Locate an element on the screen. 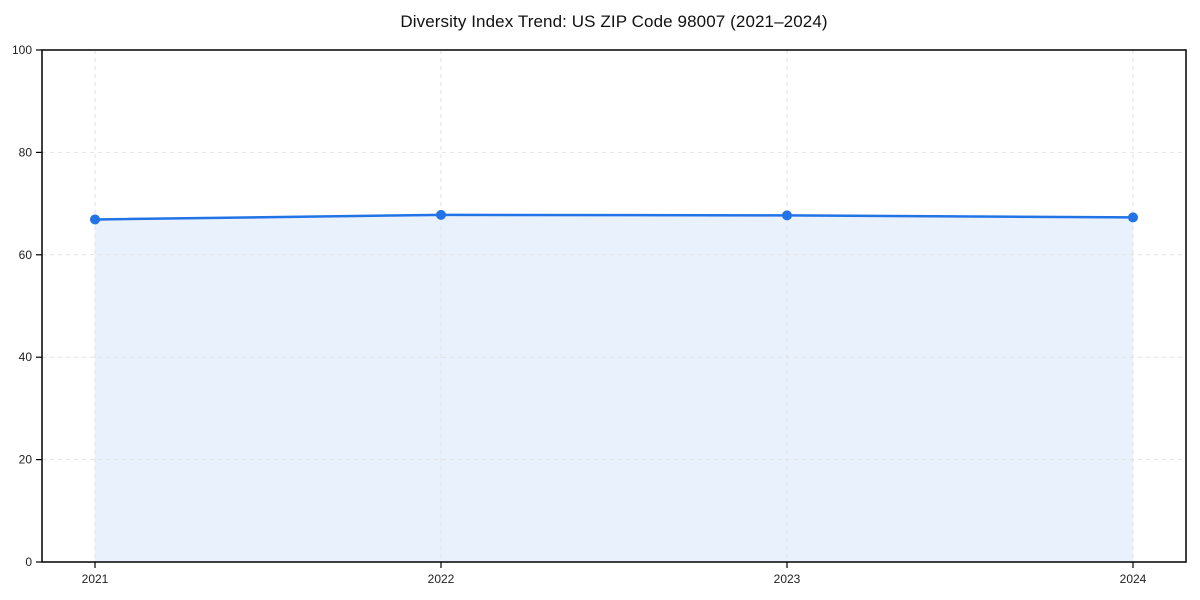 The image size is (1200, 600). x-tick-label: 2024 is located at coordinates (1133, 579).